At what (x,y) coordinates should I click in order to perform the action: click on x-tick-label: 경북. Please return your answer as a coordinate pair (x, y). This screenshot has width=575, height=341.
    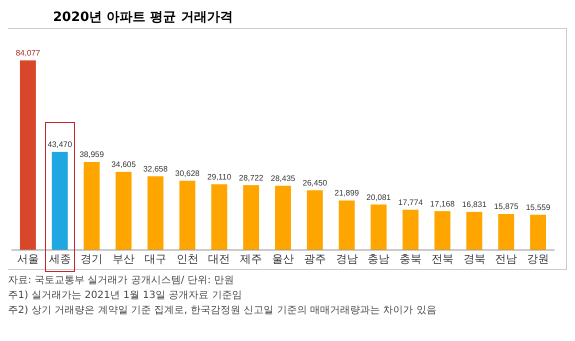
    Looking at the image, I should click on (474, 259).